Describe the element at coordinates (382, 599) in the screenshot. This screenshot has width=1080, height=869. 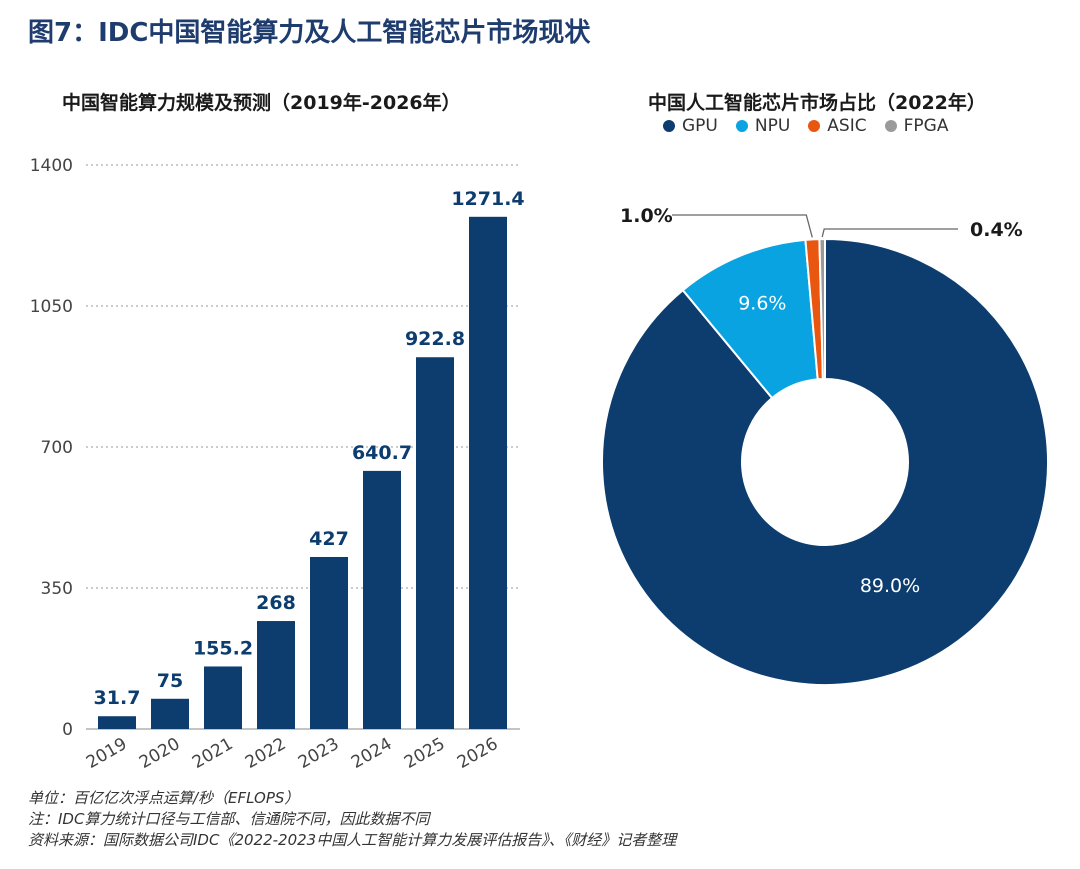
I see `bar-2024` at that location.